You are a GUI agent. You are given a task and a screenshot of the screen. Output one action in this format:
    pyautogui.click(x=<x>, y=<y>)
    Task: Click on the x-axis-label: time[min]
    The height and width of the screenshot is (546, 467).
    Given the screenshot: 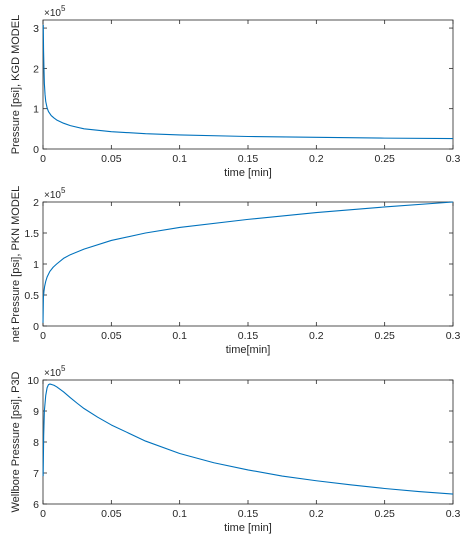 What is the action you would take?
    pyautogui.click(x=248, y=350)
    